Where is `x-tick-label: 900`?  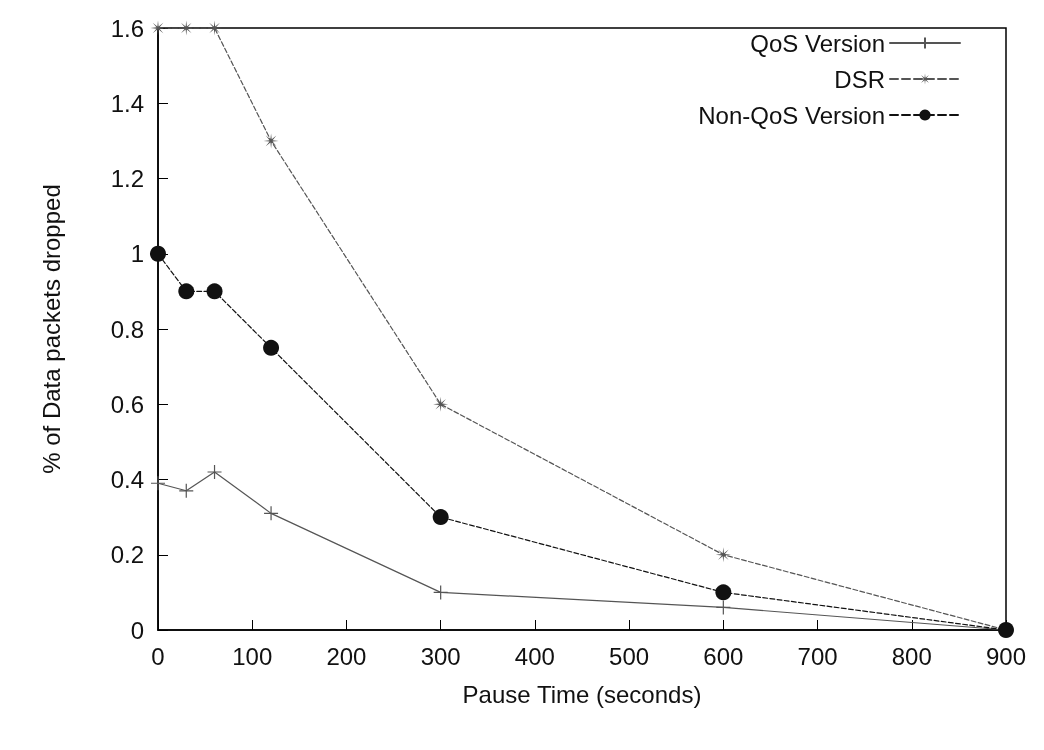 x-tick-label: 900 is located at coordinates (1006, 656).